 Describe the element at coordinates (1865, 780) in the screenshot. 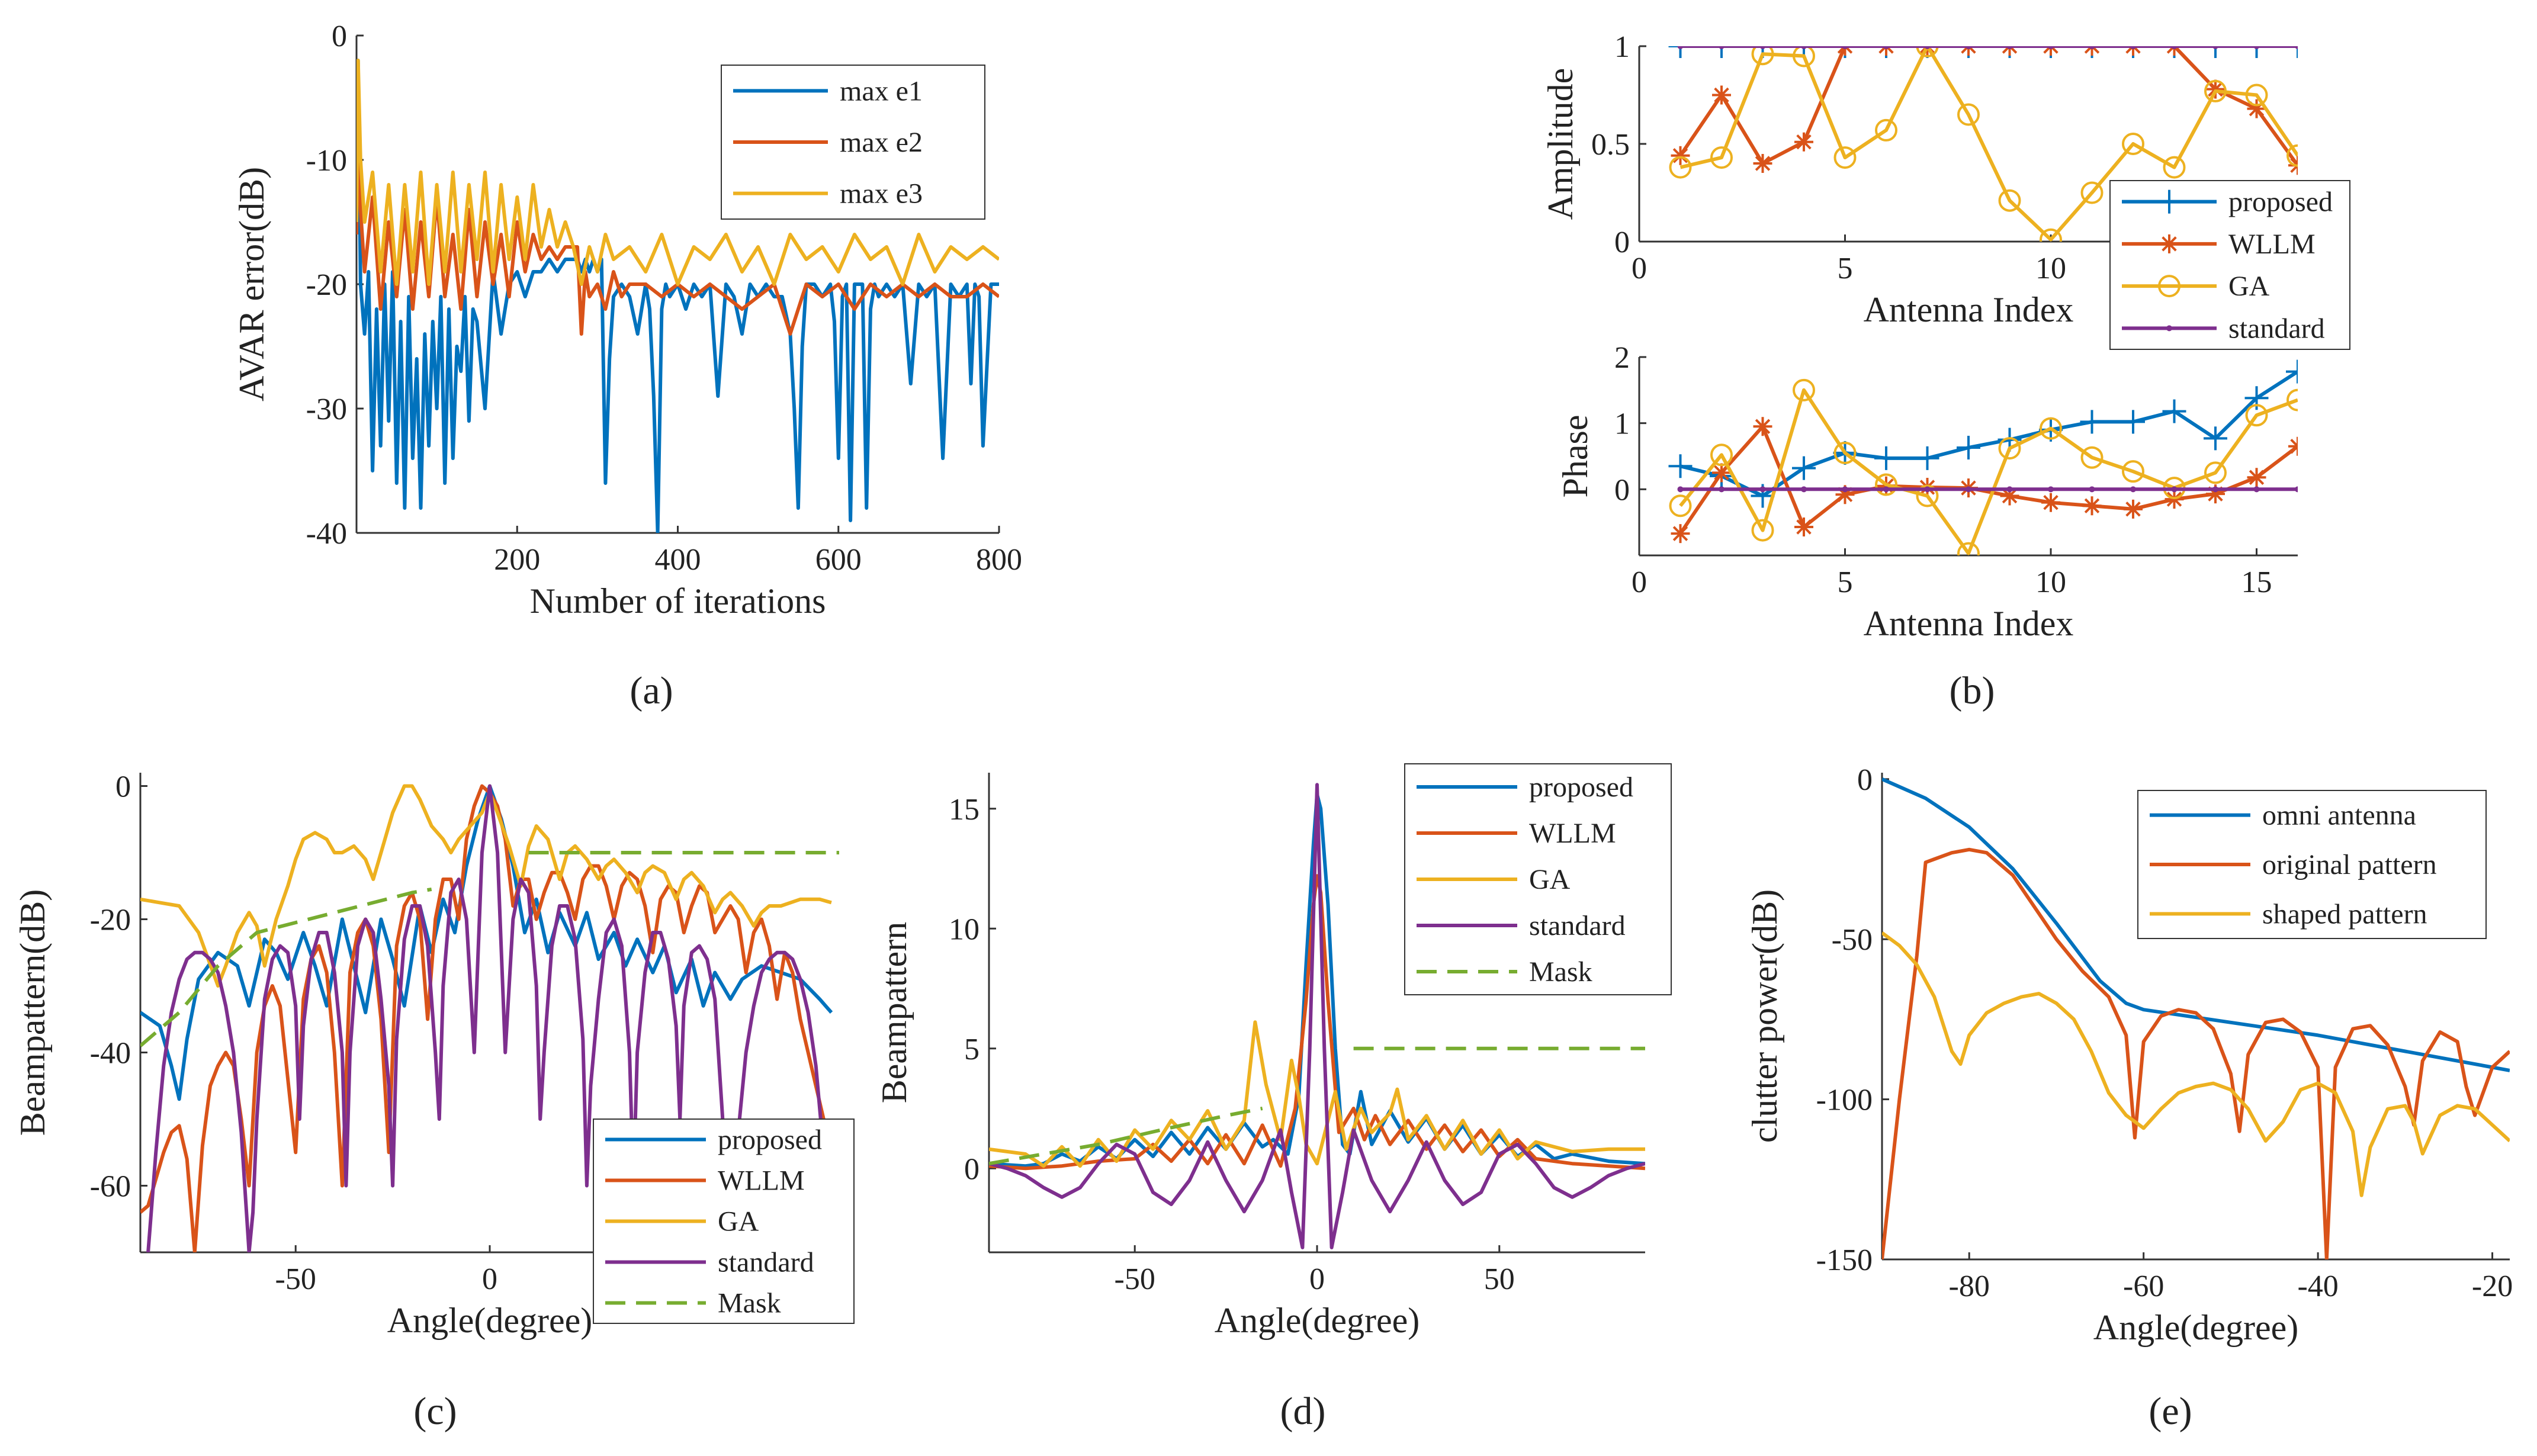

I see `y-tick-label-e-0: 0` at that location.